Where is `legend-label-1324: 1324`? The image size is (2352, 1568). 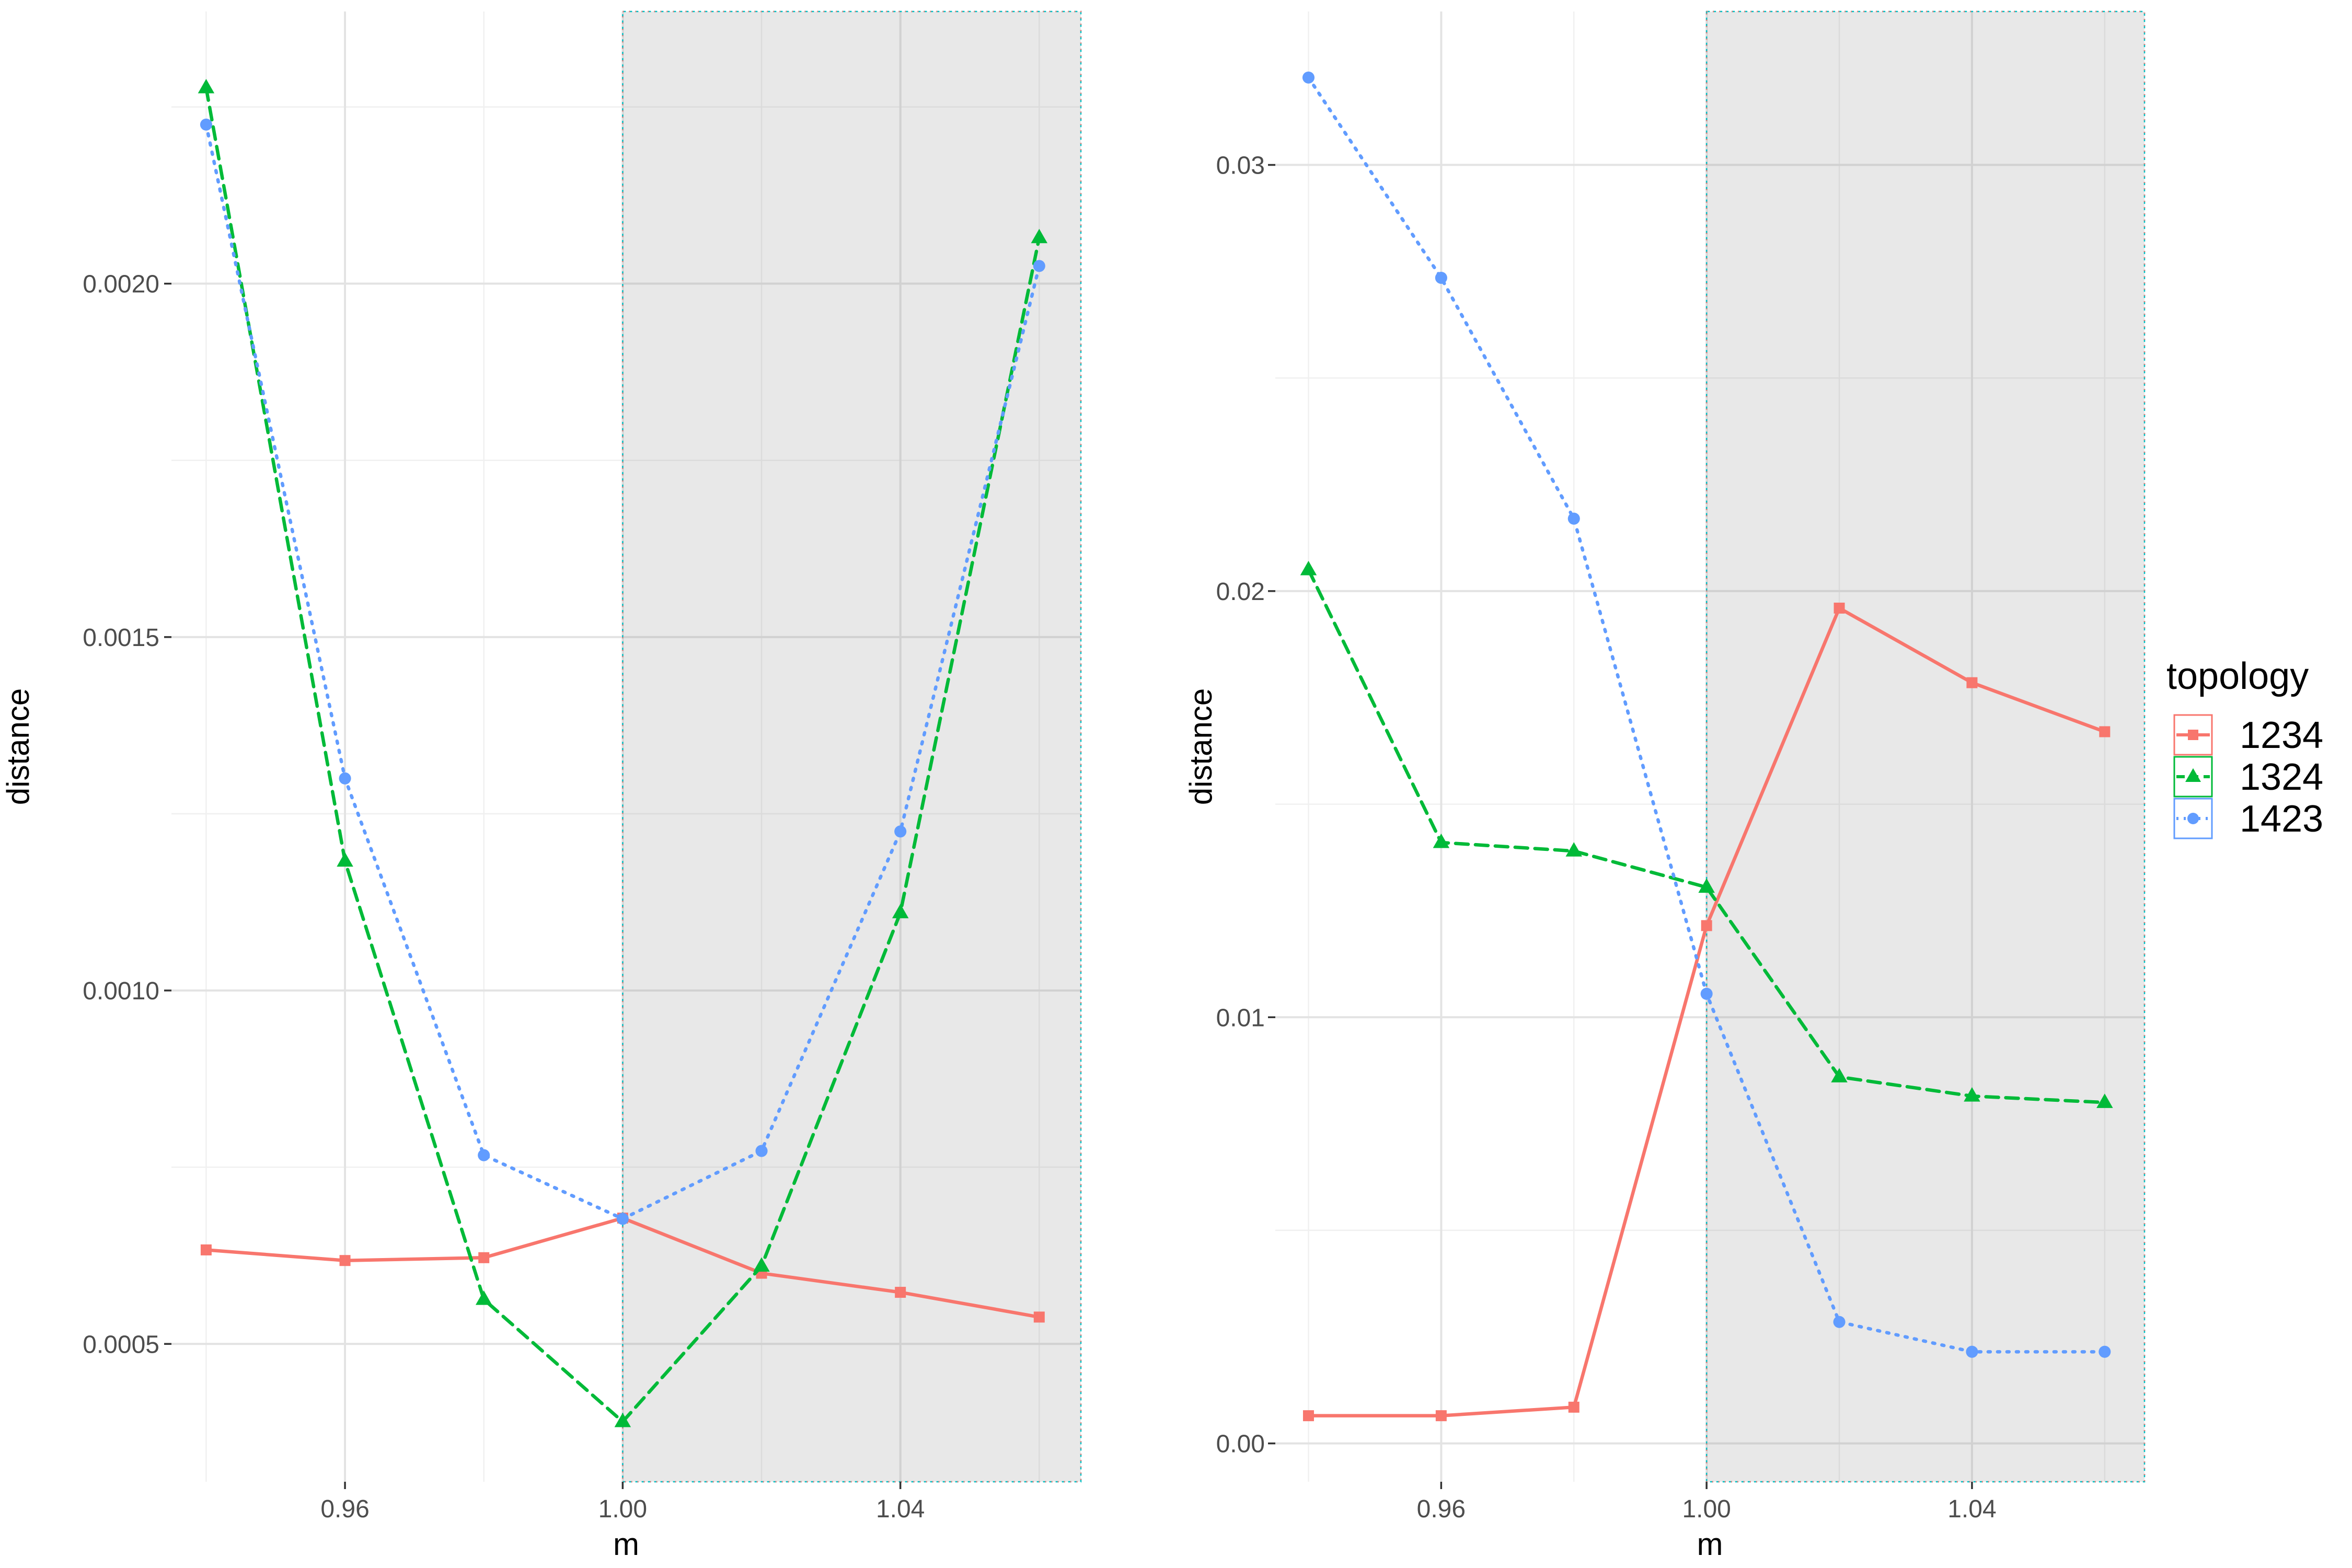 legend-label-1324: 1324 is located at coordinates (2281, 777).